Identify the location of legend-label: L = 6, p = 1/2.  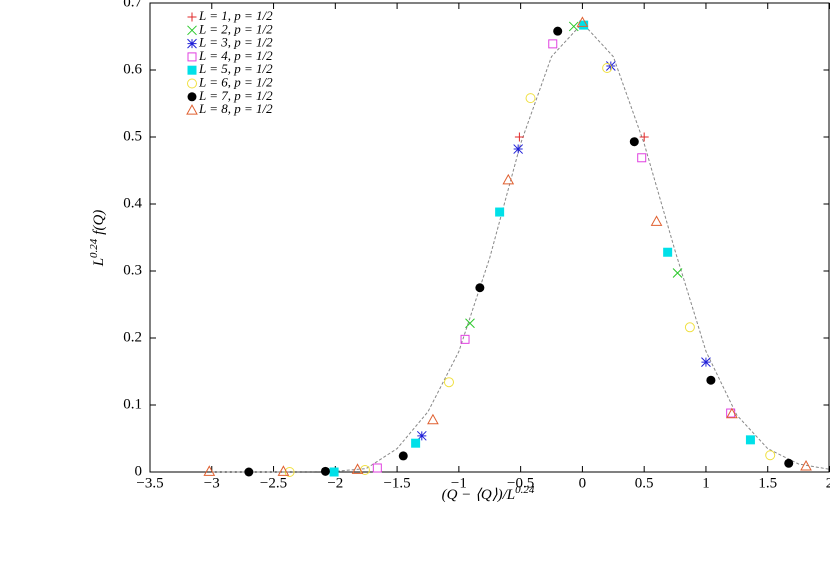
(235, 81).